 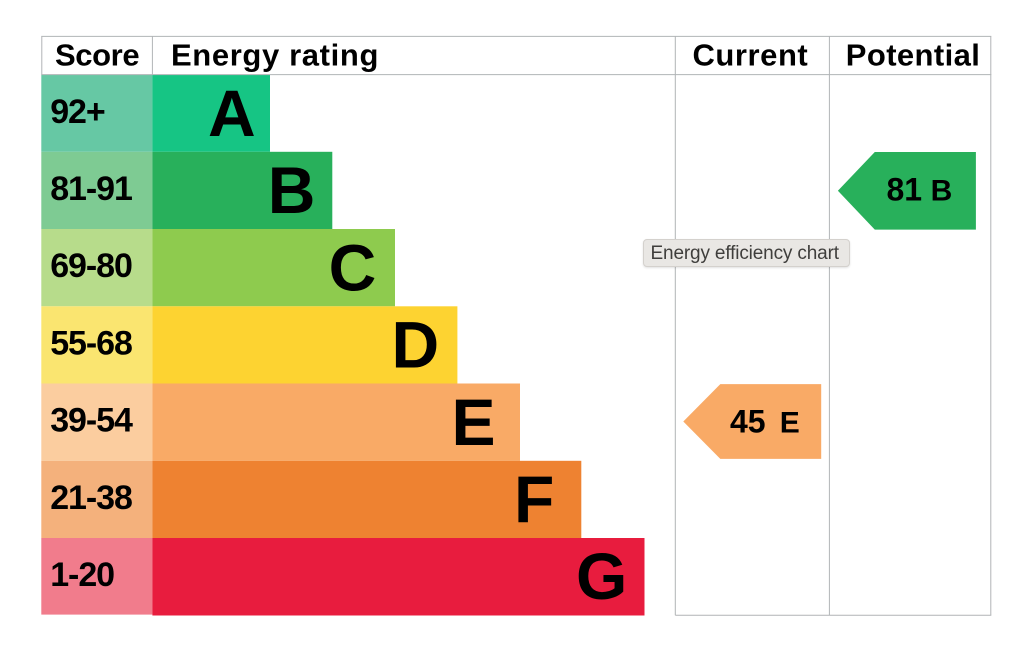 What do you see at coordinates (601, 576) in the screenshot?
I see `svg-text: G` at bounding box center [601, 576].